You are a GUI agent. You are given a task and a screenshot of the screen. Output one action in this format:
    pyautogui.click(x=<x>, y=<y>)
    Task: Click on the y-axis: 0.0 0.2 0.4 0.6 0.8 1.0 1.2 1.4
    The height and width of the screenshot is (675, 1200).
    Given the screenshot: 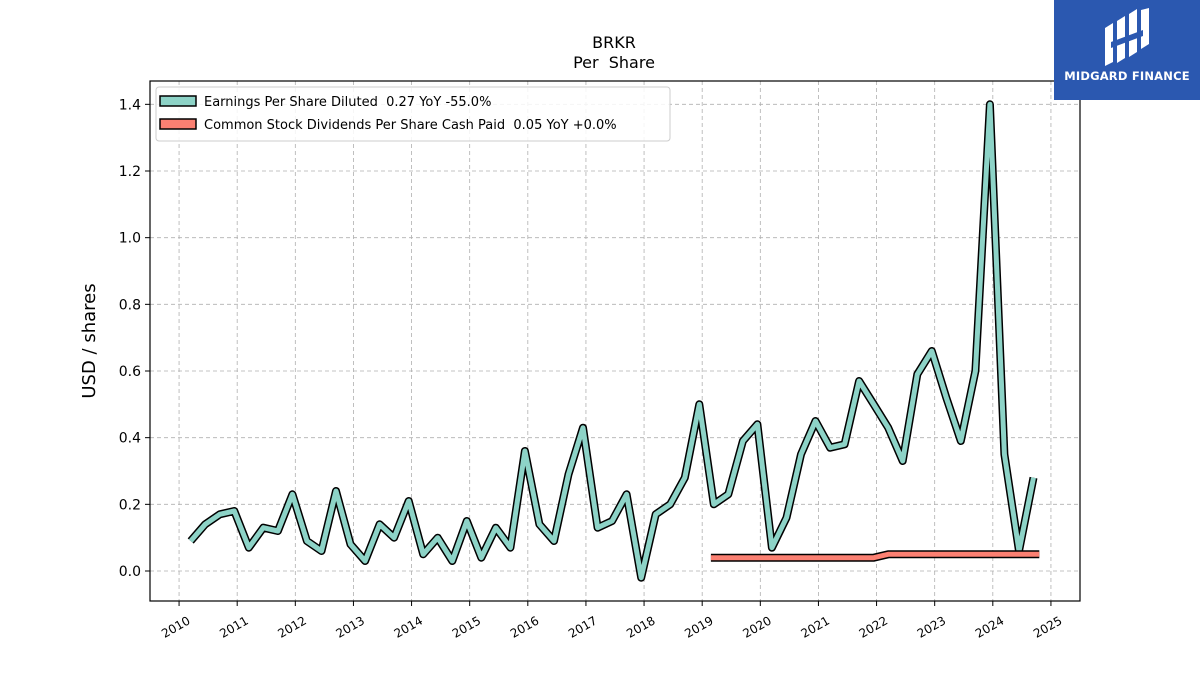 What is the action you would take?
    pyautogui.click(x=134, y=338)
    